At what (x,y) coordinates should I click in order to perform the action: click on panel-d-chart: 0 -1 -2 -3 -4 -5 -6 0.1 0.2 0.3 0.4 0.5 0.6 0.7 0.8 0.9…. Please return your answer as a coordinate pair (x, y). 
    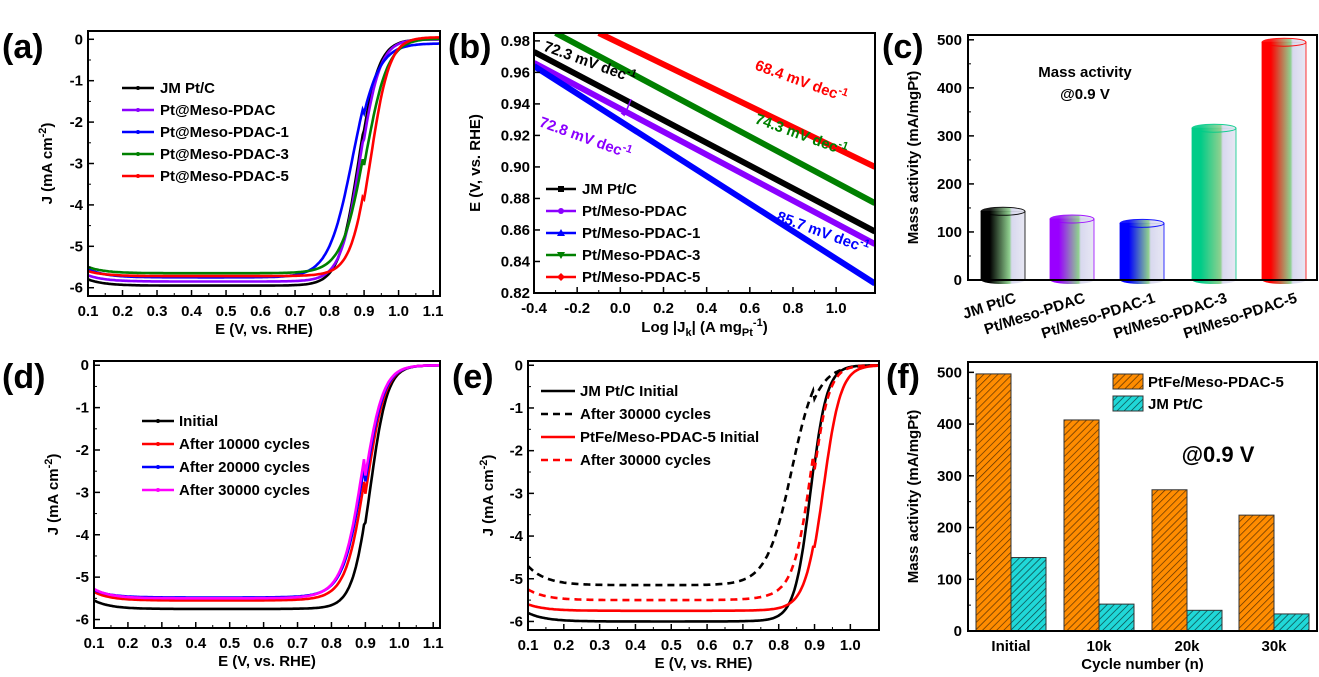
    Looking at the image, I should click on (243, 513).